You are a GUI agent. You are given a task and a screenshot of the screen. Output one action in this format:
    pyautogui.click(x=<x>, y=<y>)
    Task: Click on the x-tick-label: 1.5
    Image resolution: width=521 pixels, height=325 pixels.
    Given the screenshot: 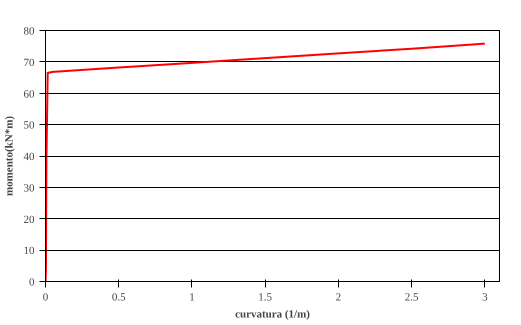 What is the action you would take?
    pyautogui.click(x=265, y=298)
    